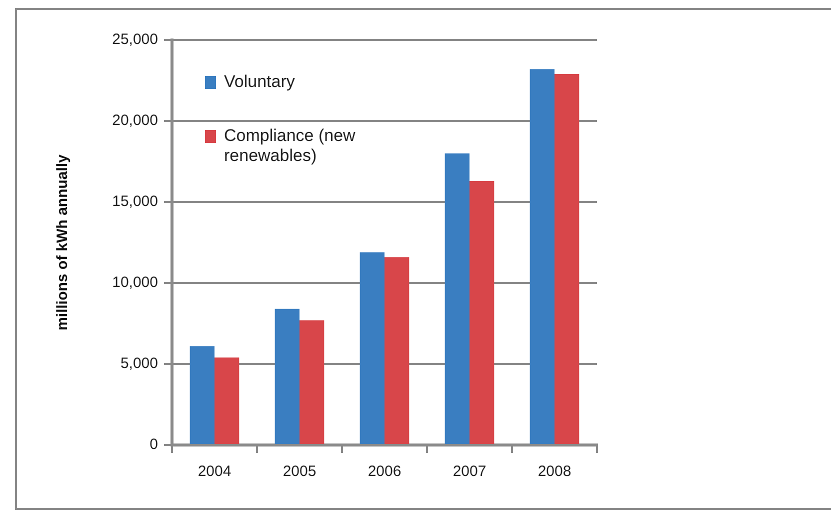 The width and height of the screenshot is (831, 527). Describe the element at coordinates (469, 471) in the screenshot. I see `x-tick-label: 2007` at that location.